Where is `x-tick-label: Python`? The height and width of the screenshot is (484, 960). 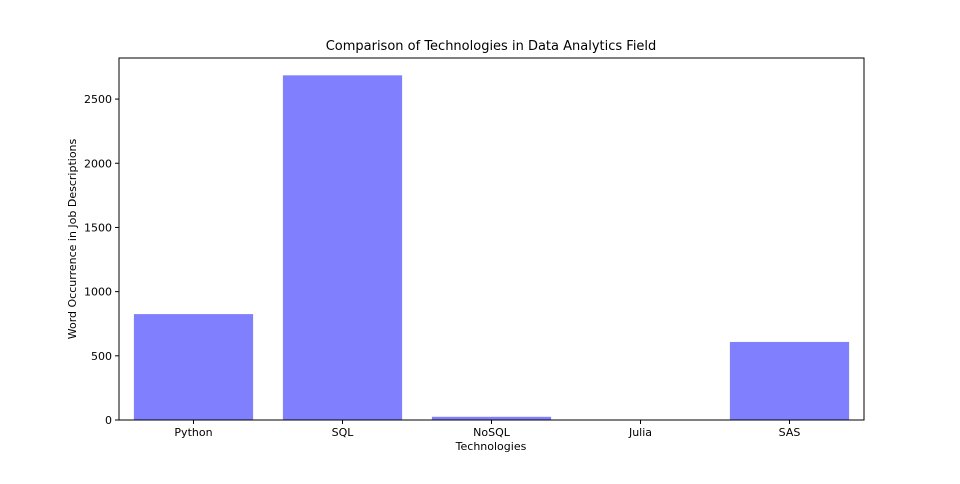
x-tick-label: Python is located at coordinates (193, 432).